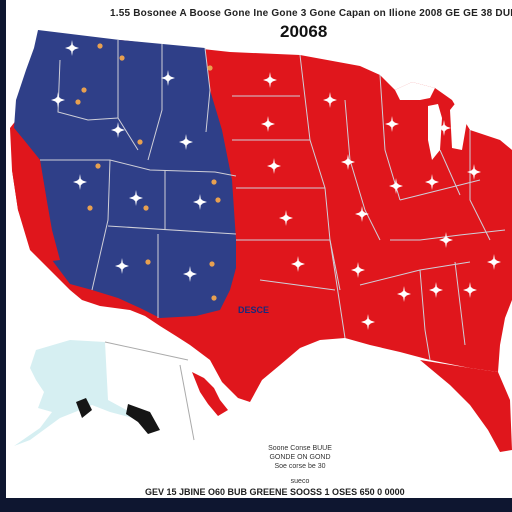 This screenshot has height=512, width=512. Describe the element at coordinates (256, 505) in the screenshot. I see `bottom-edge-bar` at that location.